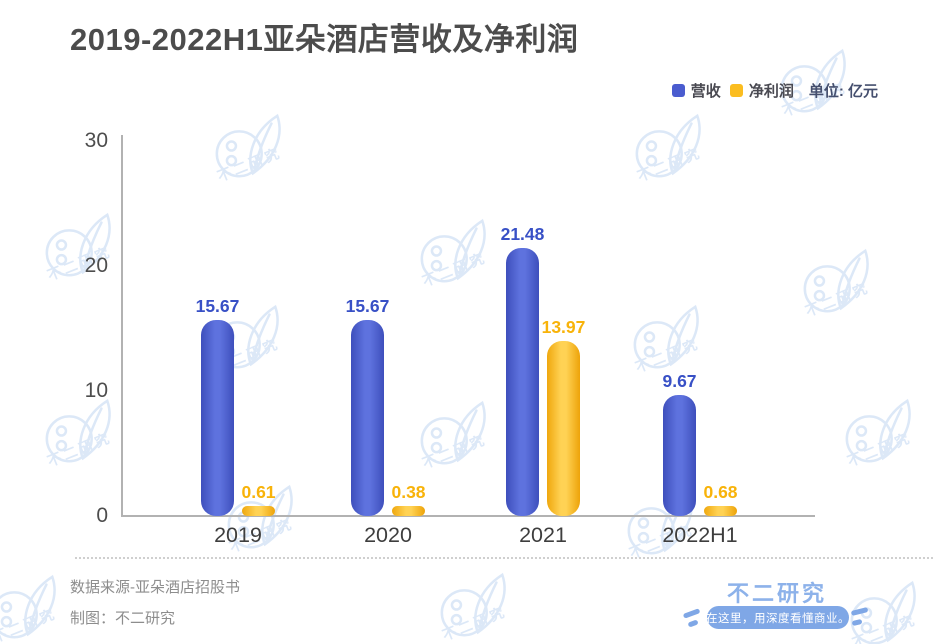 The width and height of the screenshot is (940, 644). Describe the element at coordinates (123, 618) in the screenshot. I see `footer-credit: 制图：不二研究` at that location.